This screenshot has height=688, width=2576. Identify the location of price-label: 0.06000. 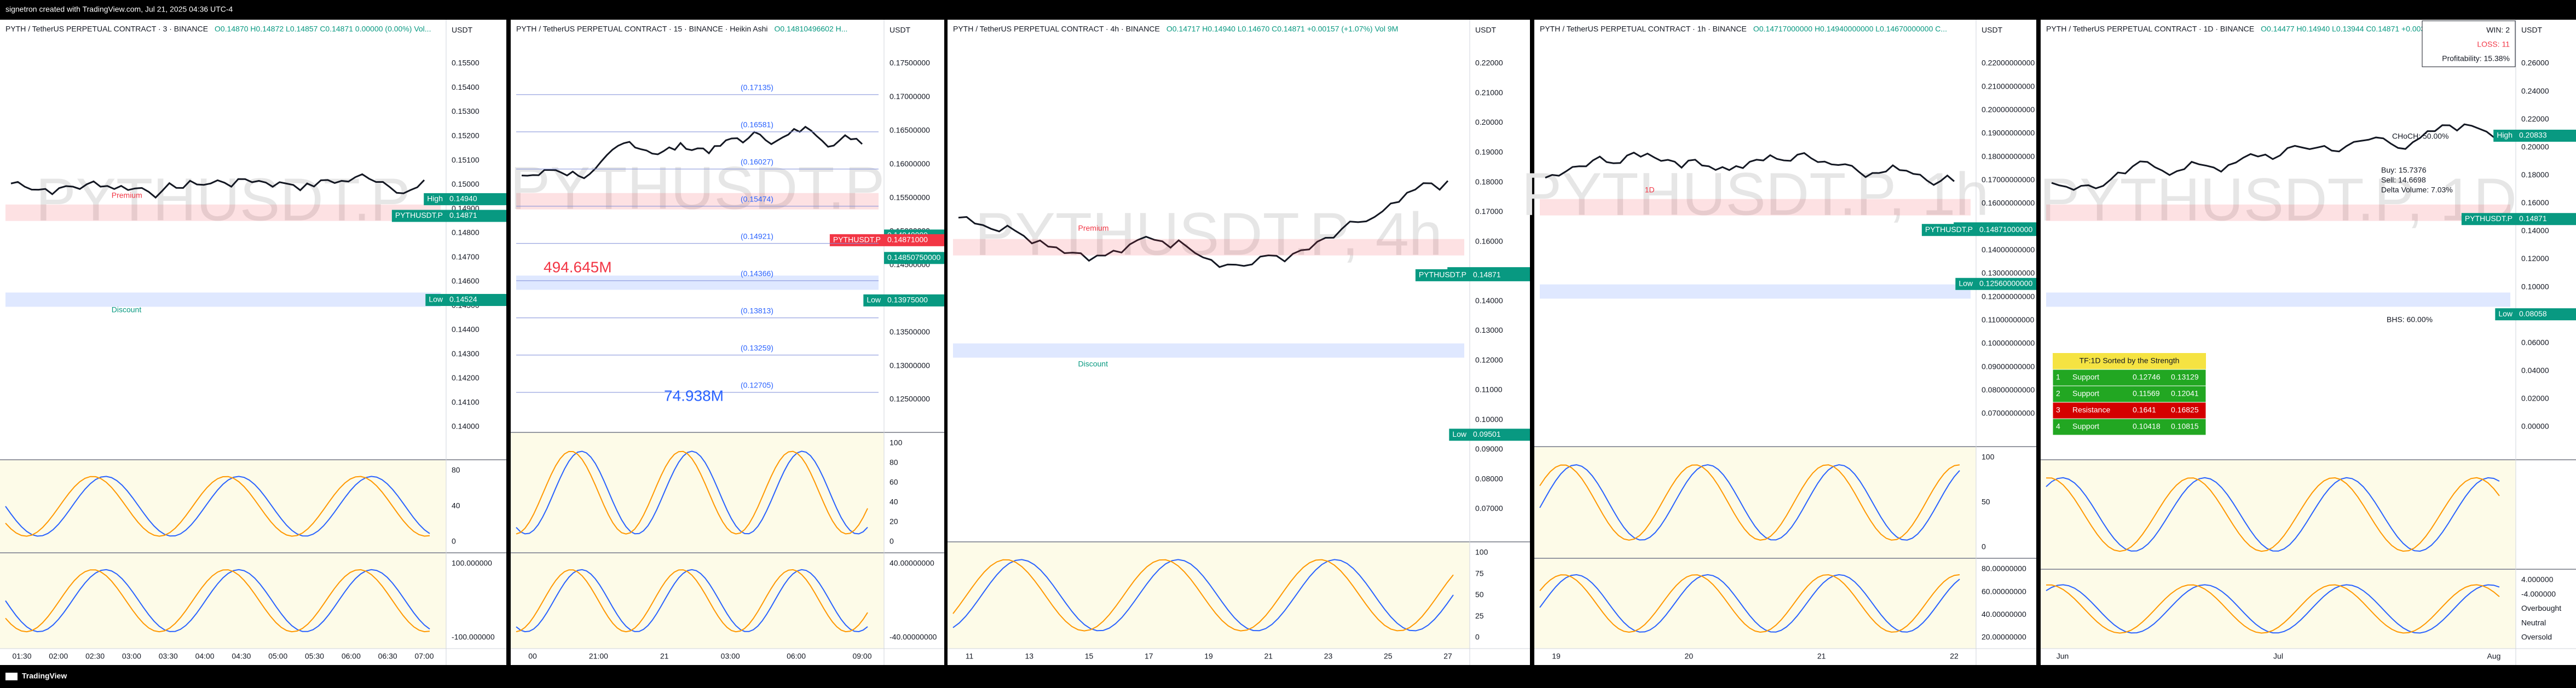
(2535, 342).